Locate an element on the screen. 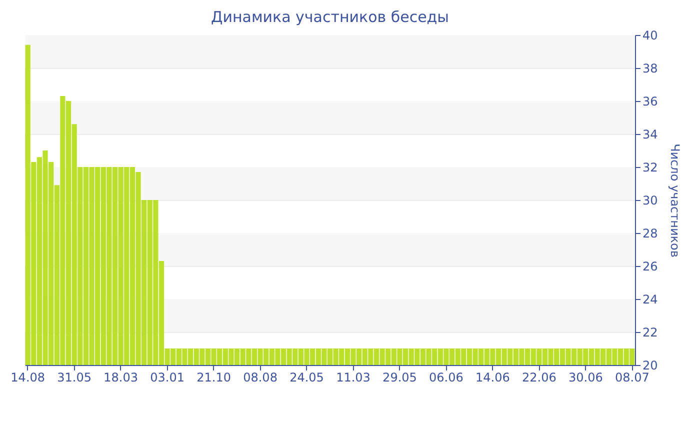  y-tick-label: 38 is located at coordinates (650, 69).